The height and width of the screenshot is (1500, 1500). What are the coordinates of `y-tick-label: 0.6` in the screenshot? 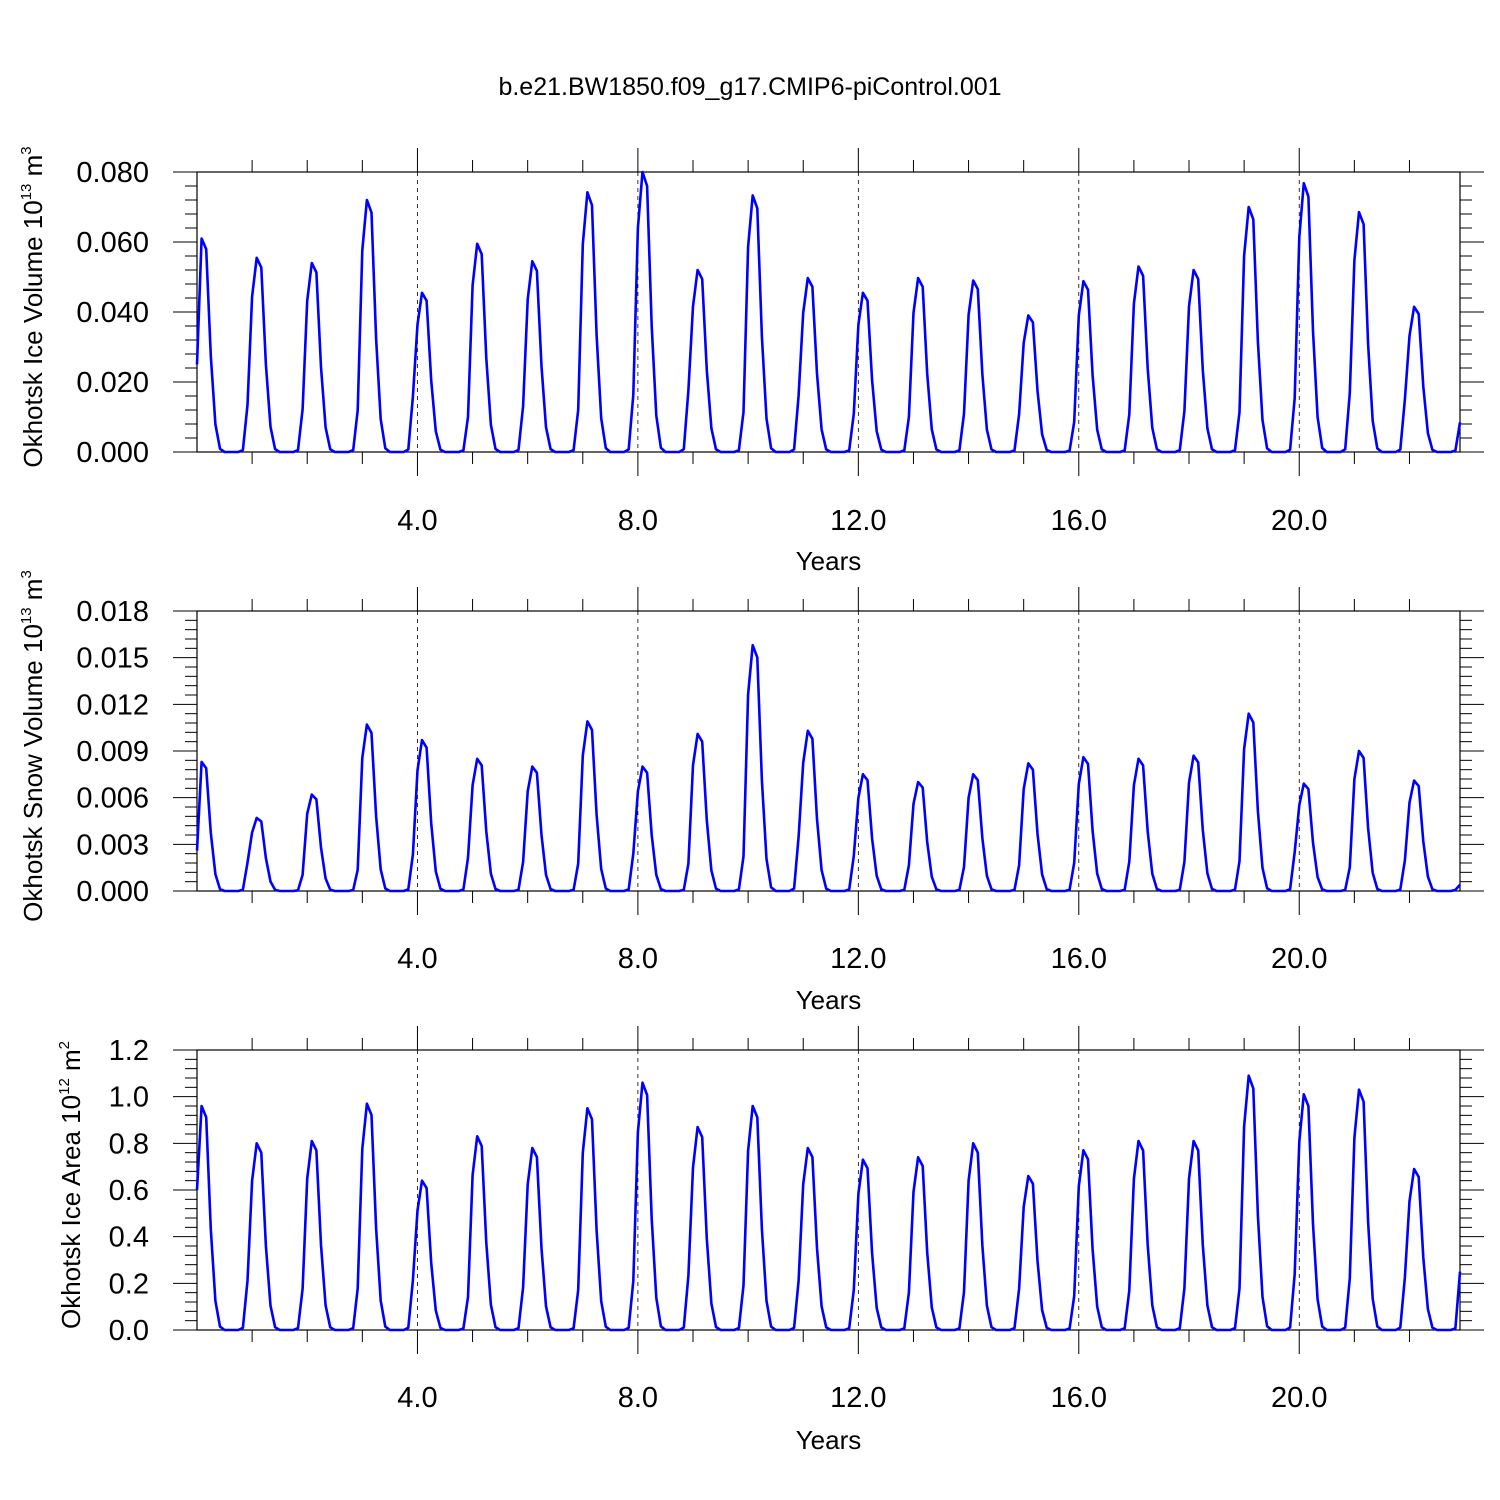 It's located at (129, 1191).